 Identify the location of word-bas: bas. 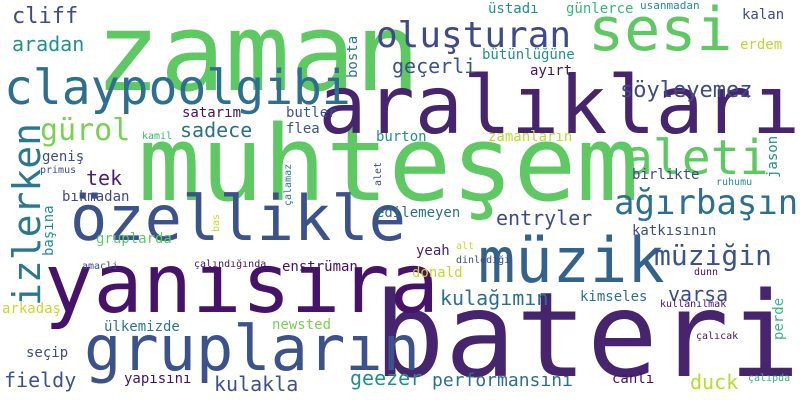
(216, 222).